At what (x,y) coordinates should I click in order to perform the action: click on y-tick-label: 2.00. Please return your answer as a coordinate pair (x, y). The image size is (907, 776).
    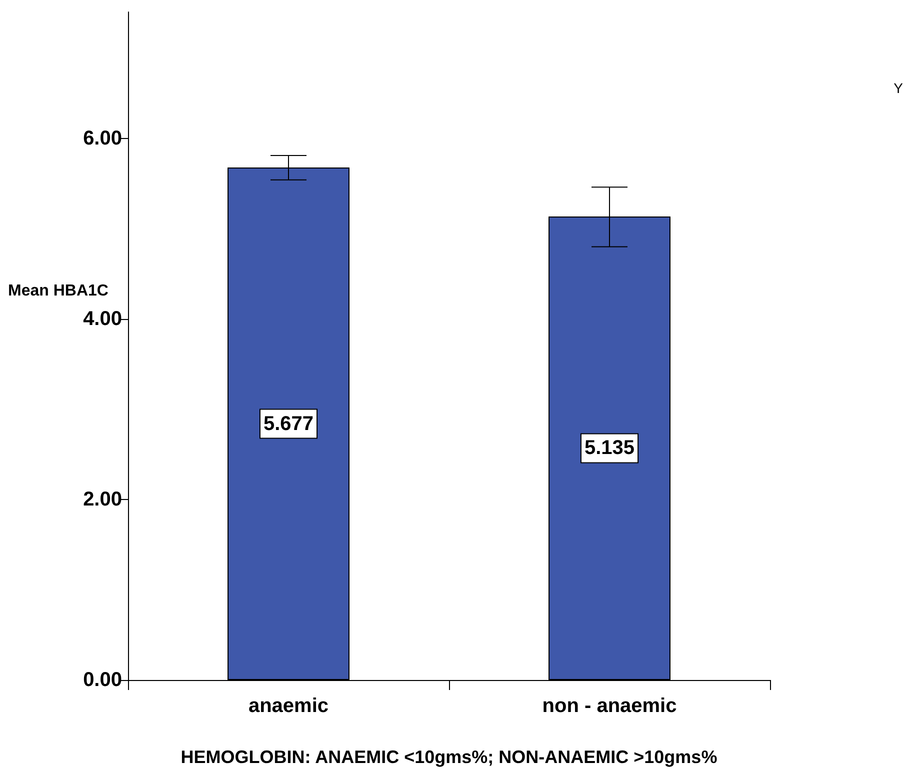
    Looking at the image, I should click on (102, 499).